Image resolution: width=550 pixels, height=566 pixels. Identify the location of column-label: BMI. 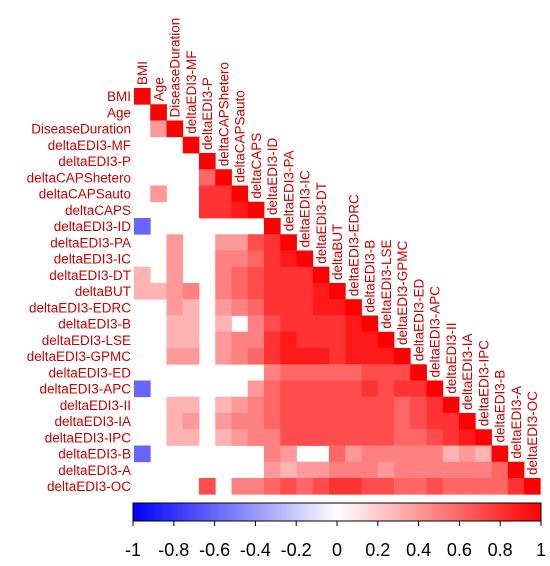
(142, 73).